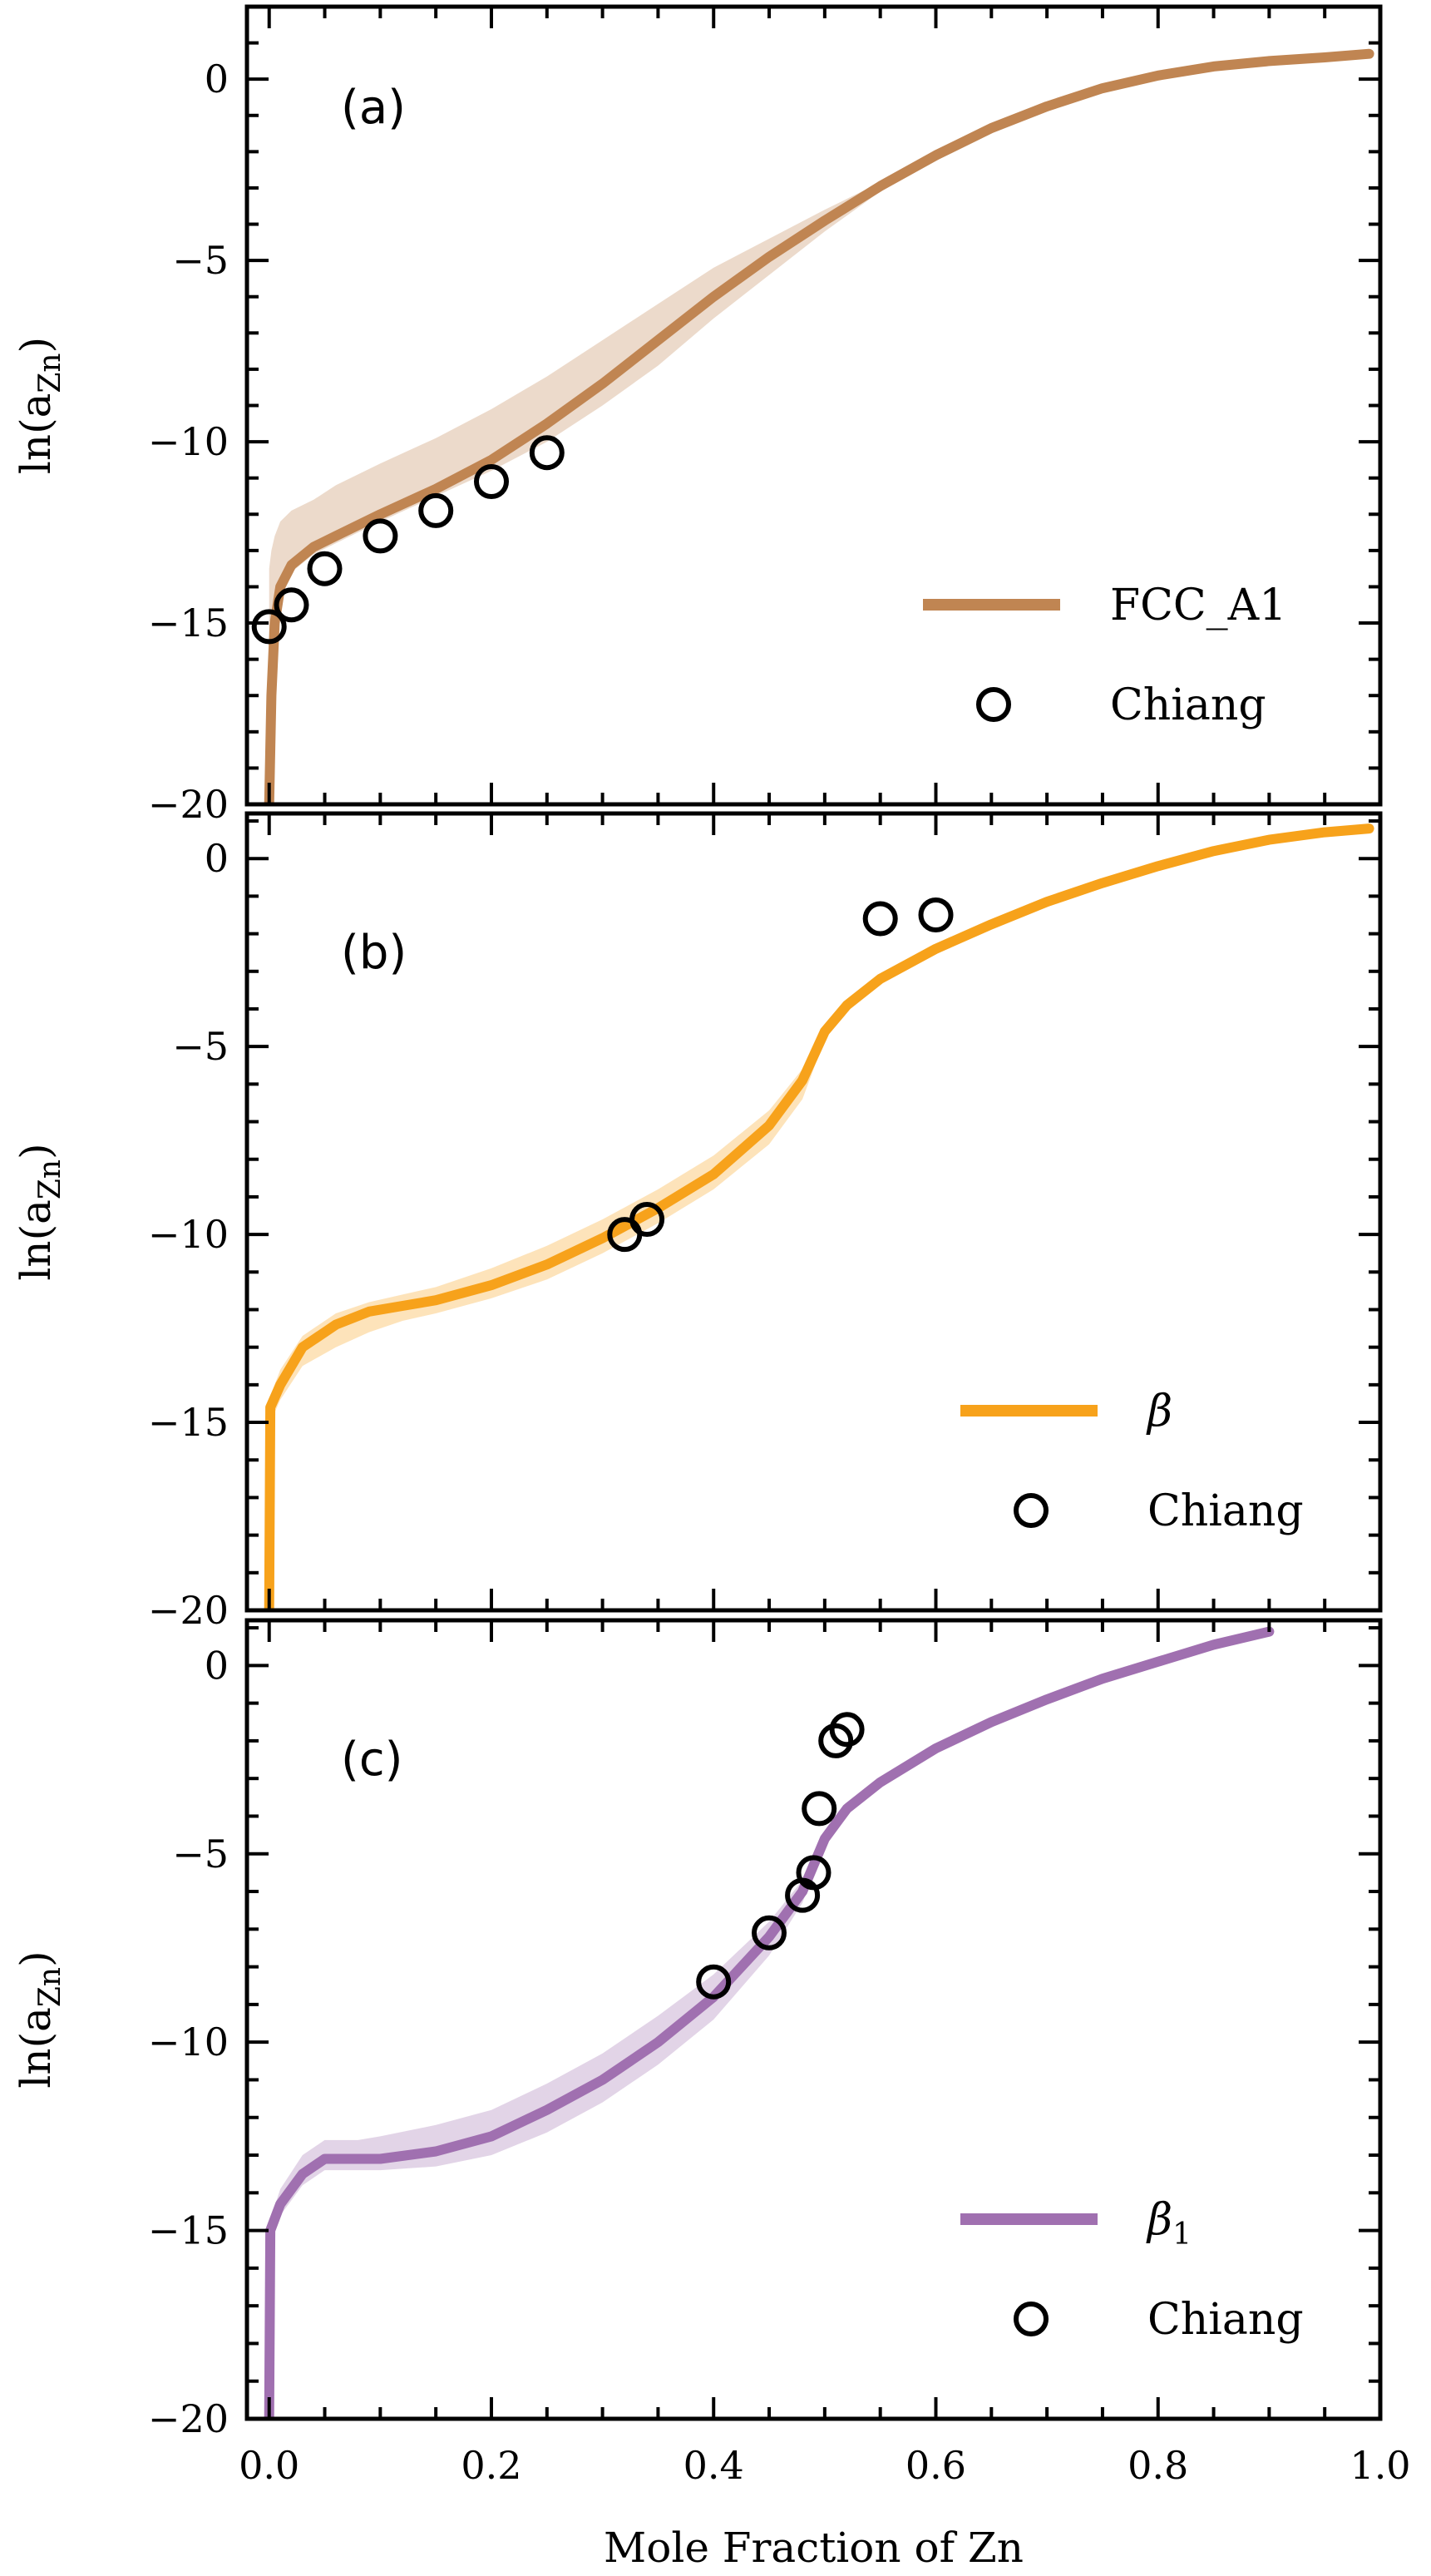 This screenshot has width=1431, height=2576. Describe the element at coordinates (1198, 605) in the screenshot. I see `legend-label: FCC_A1` at that location.